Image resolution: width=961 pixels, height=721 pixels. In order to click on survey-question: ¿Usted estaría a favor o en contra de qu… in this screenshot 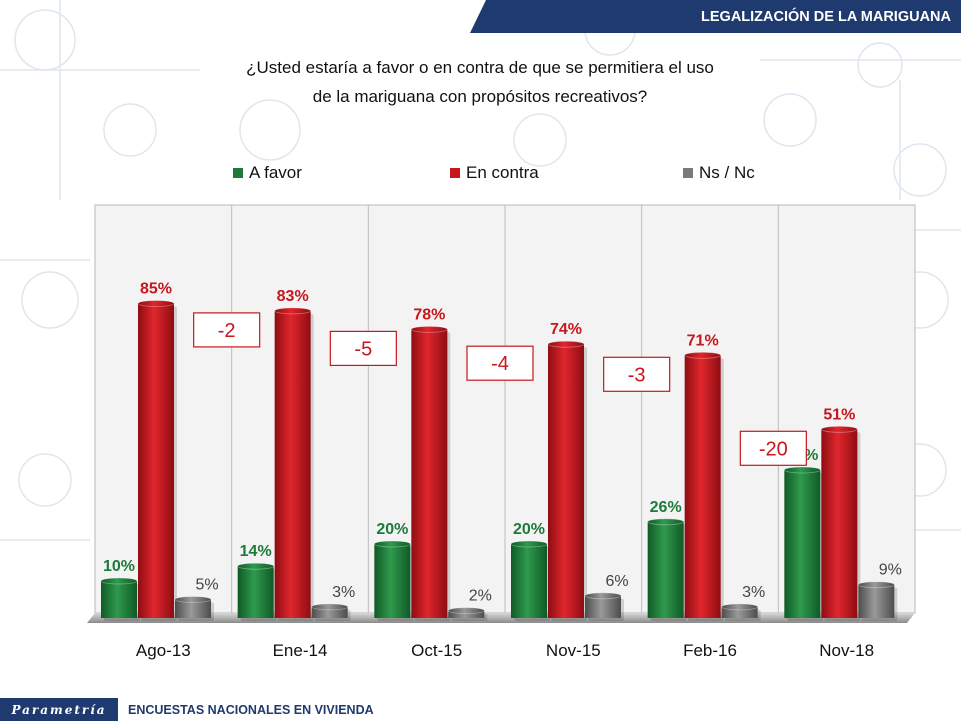, I will do `click(480, 82)`.